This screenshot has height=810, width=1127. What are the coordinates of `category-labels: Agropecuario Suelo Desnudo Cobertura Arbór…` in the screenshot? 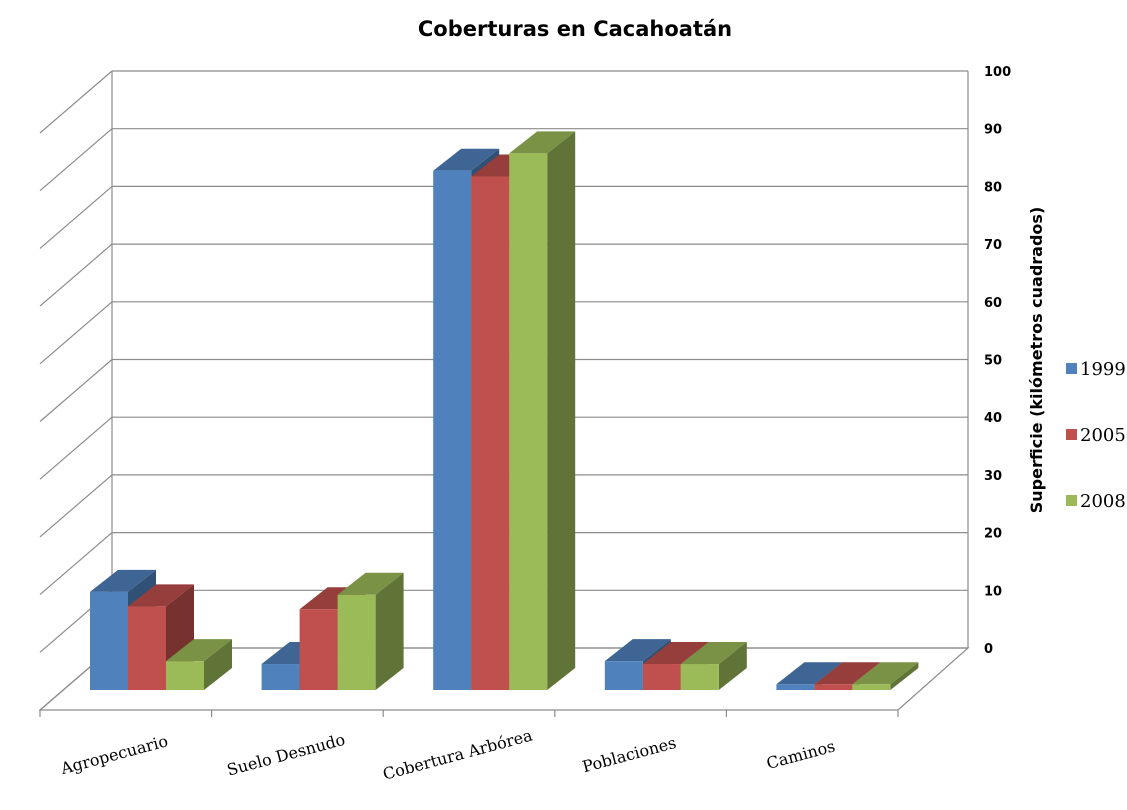 It's located at (447, 754).